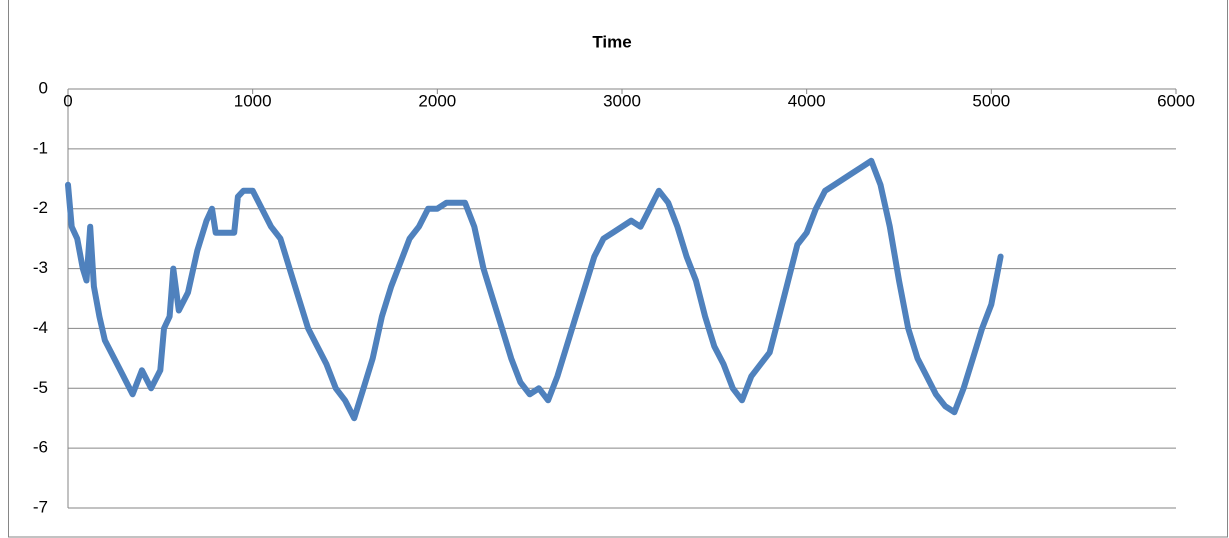 The width and height of the screenshot is (1229, 538). Describe the element at coordinates (991, 100) in the screenshot. I see `x-tick-label: 5000` at that location.